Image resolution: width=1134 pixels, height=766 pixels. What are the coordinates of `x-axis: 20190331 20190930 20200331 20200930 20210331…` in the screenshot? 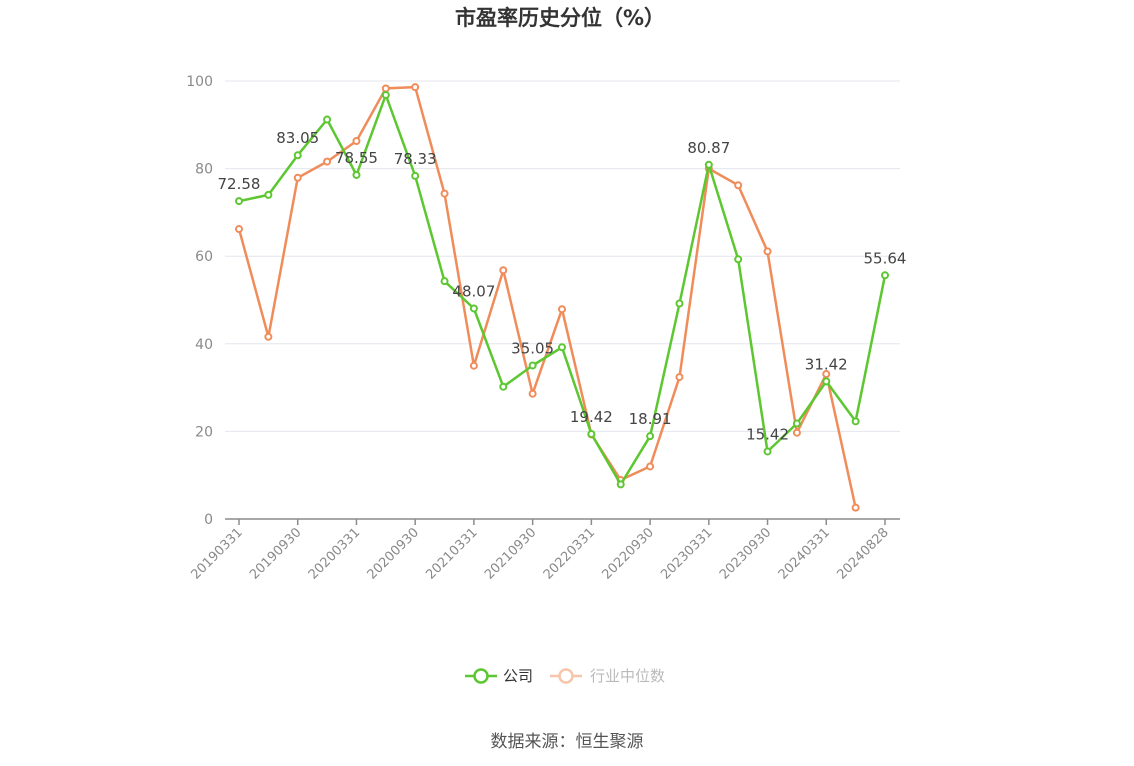 It's located at (544, 550).